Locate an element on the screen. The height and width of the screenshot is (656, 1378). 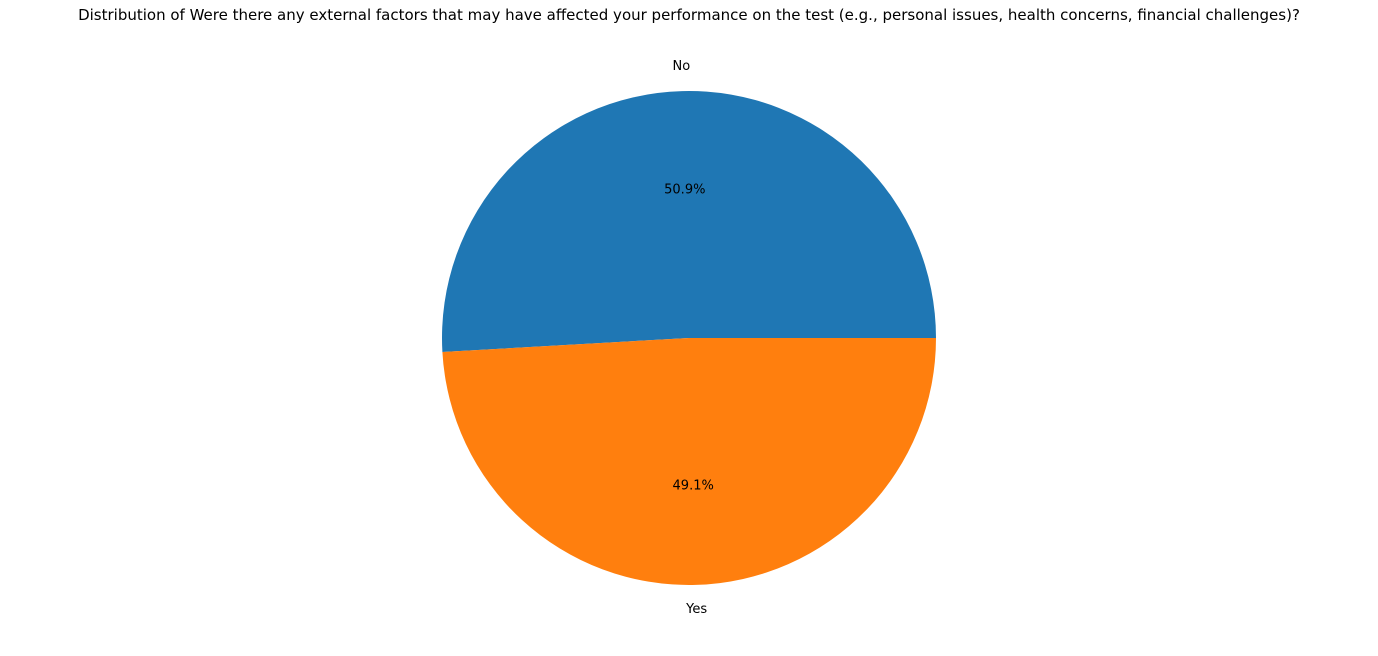
slice-pct-yes: 49.1% is located at coordinates (693, 486).